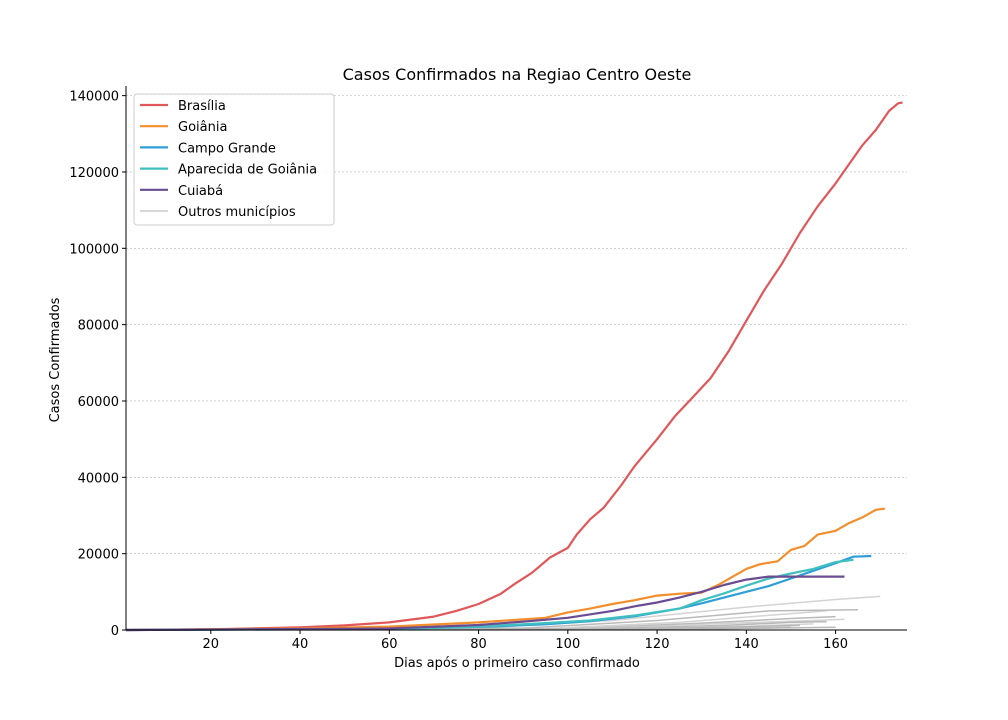 Image resolution: width=1008 pixels, height=720 pixels. Describe the element at coordinates (115, 631) in the screenshot. I see `y-tick-label-0: 0` at that location.